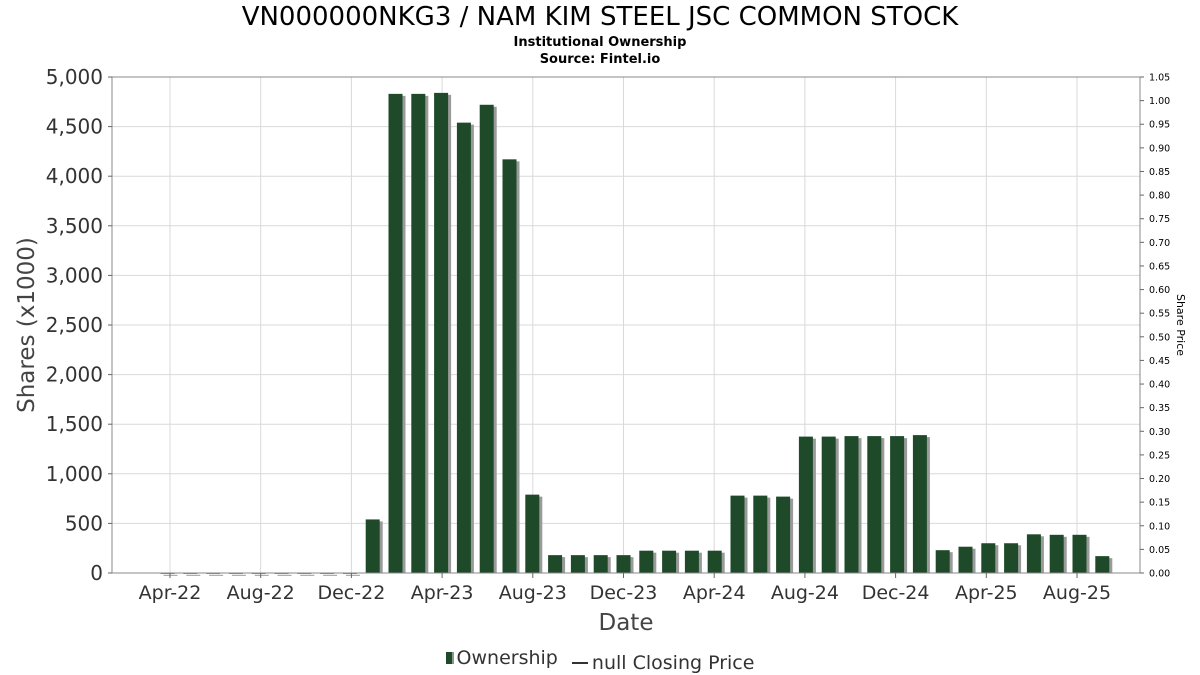 The height and width of the screenshot is (675, 1200). I want to click on y2-tick-label: 0.35, so click(1159, 408).